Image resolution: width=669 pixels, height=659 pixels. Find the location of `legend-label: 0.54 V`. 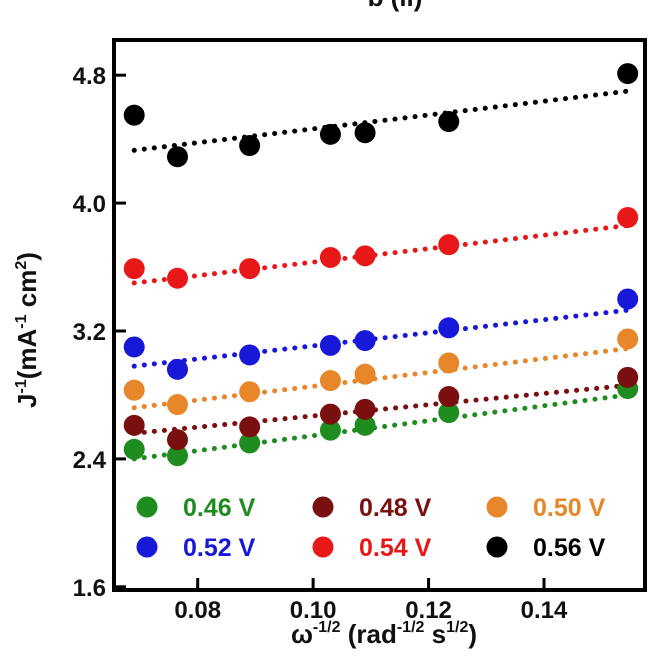

legend-label: 0.54 V is located at coordinates (395, 548).